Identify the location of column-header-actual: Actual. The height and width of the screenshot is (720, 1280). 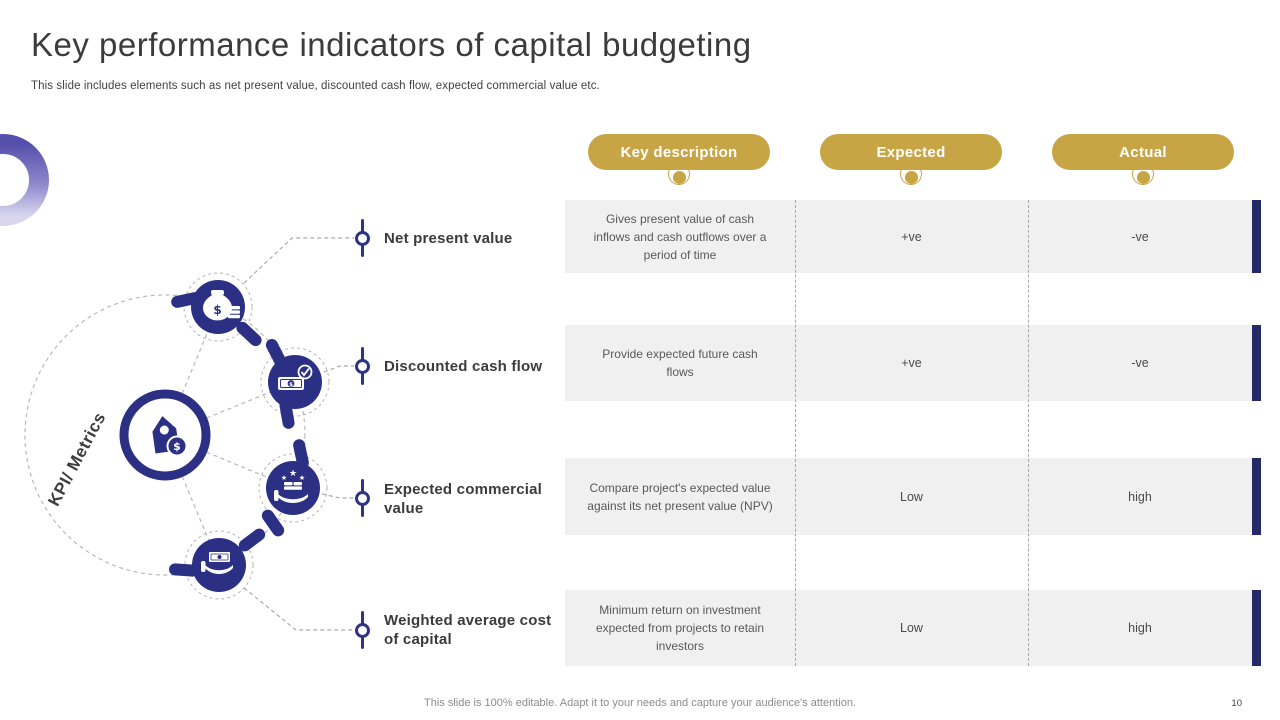
(1143, 152).